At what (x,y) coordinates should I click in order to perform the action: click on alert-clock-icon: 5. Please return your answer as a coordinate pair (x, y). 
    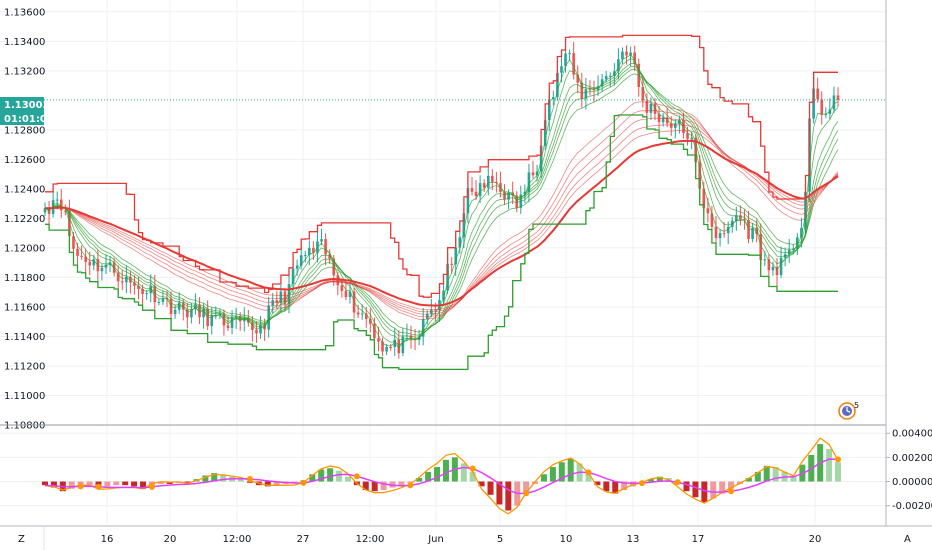
    Looking at the image, I should click on (848, 410).